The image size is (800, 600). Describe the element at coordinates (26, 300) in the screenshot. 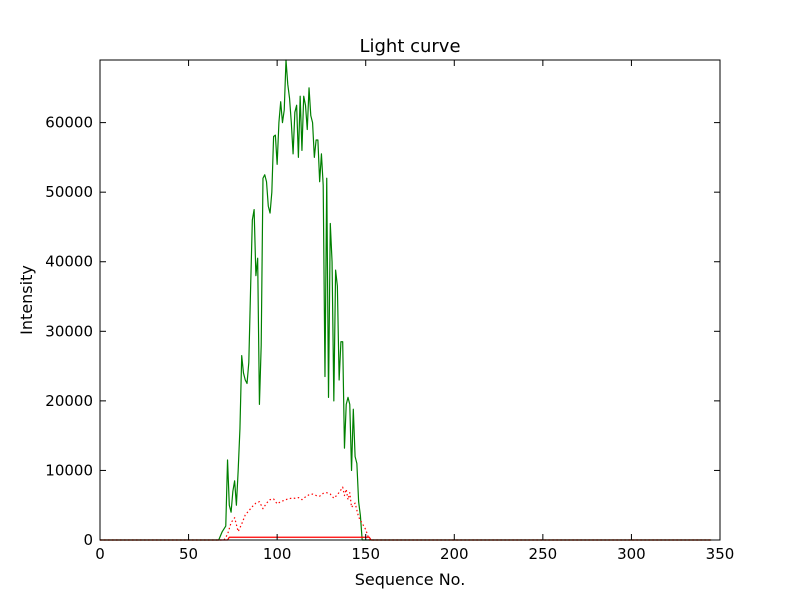

I see `y-axis-label: Intensity` at that location.